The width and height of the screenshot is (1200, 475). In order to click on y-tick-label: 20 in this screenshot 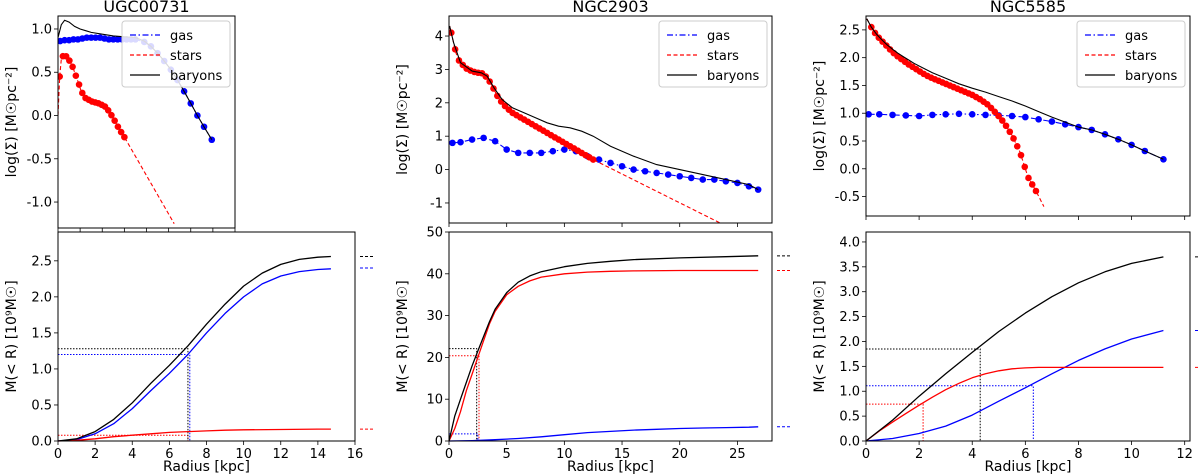, I will do `click(434, 358)`.